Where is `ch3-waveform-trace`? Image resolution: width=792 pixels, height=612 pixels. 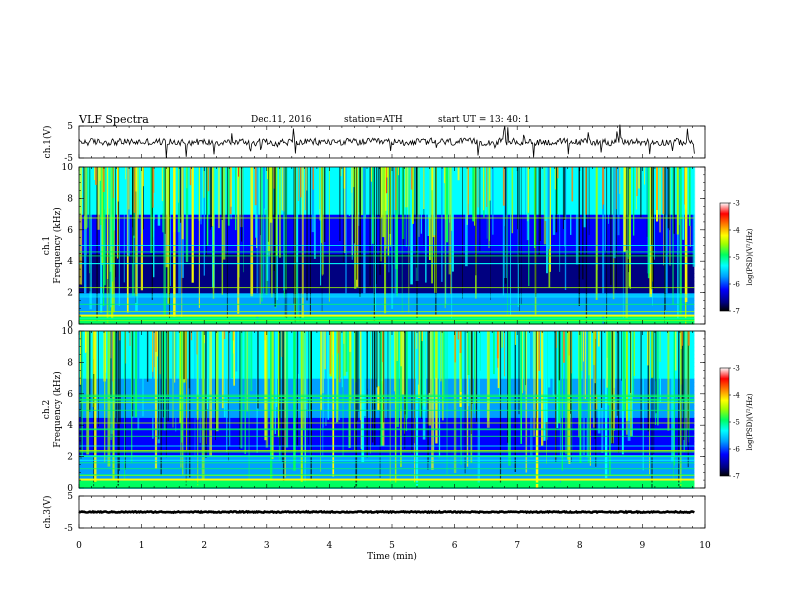
ch3-waveform-trace is located at coordinates (386, 512).